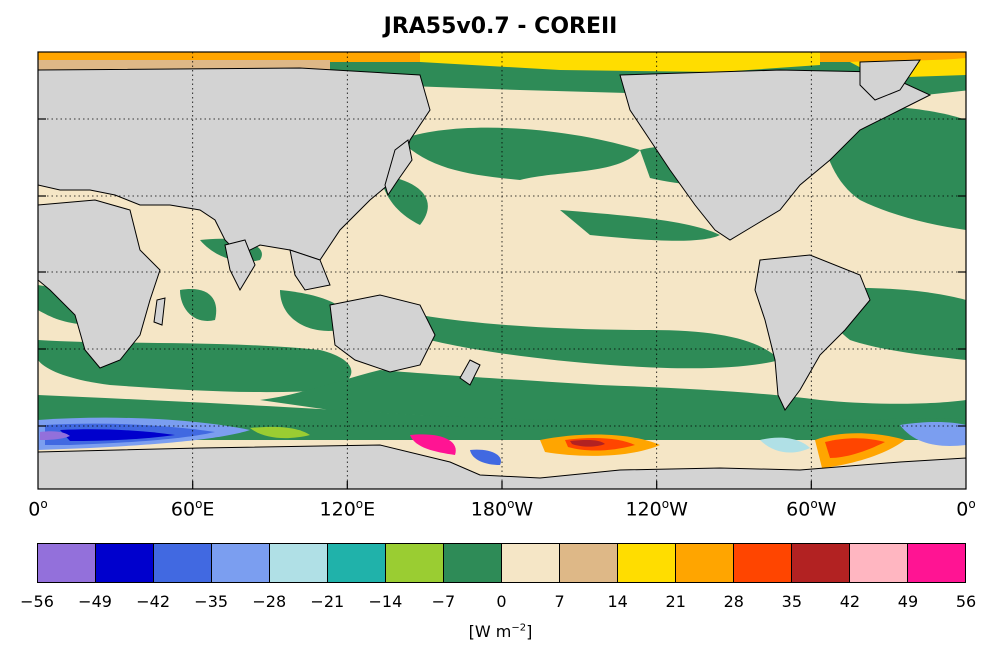 Image resolution: width=1001 pixels, height=663 pixels. I want to click on colorbar-tick-label: 49, so click(908, 601).